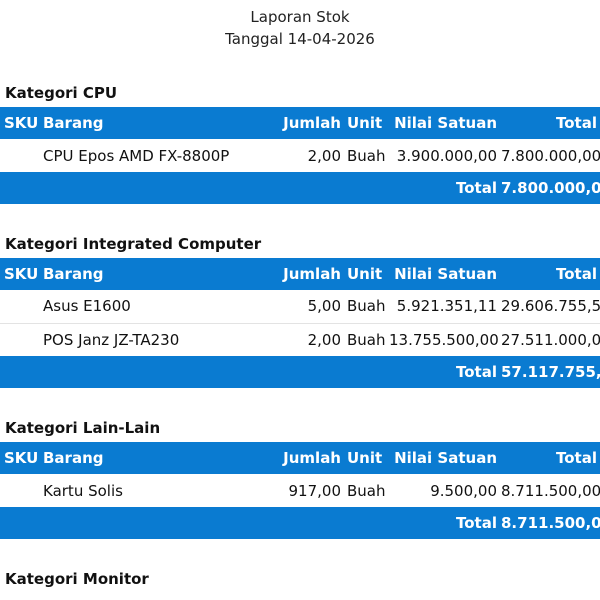 The width and height of the screenshot is (600, 600). Describe the element at coordinates (446, 155) in the screenshot. I see `cell-nilai-satuan: 3.900.000,00` at that location.